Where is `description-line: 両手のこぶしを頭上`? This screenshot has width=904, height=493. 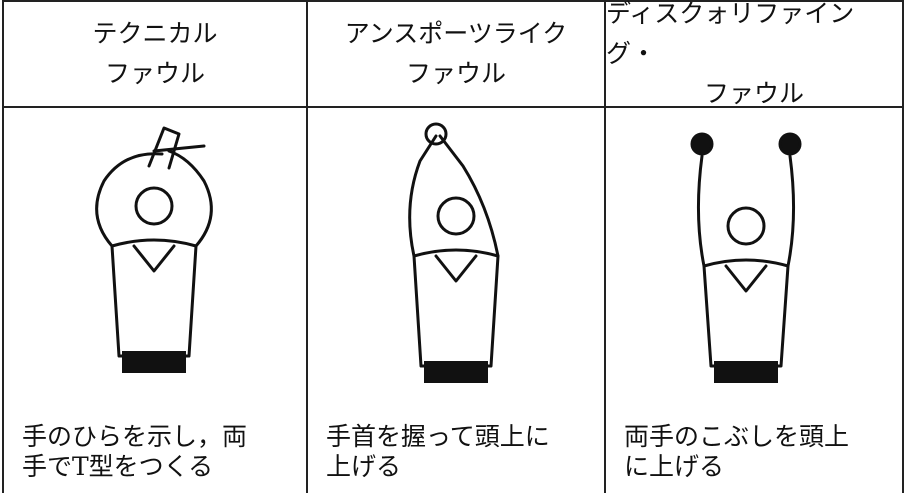 description-line: 両手のこぶしを頭上 is located at coordinates (737, 436).